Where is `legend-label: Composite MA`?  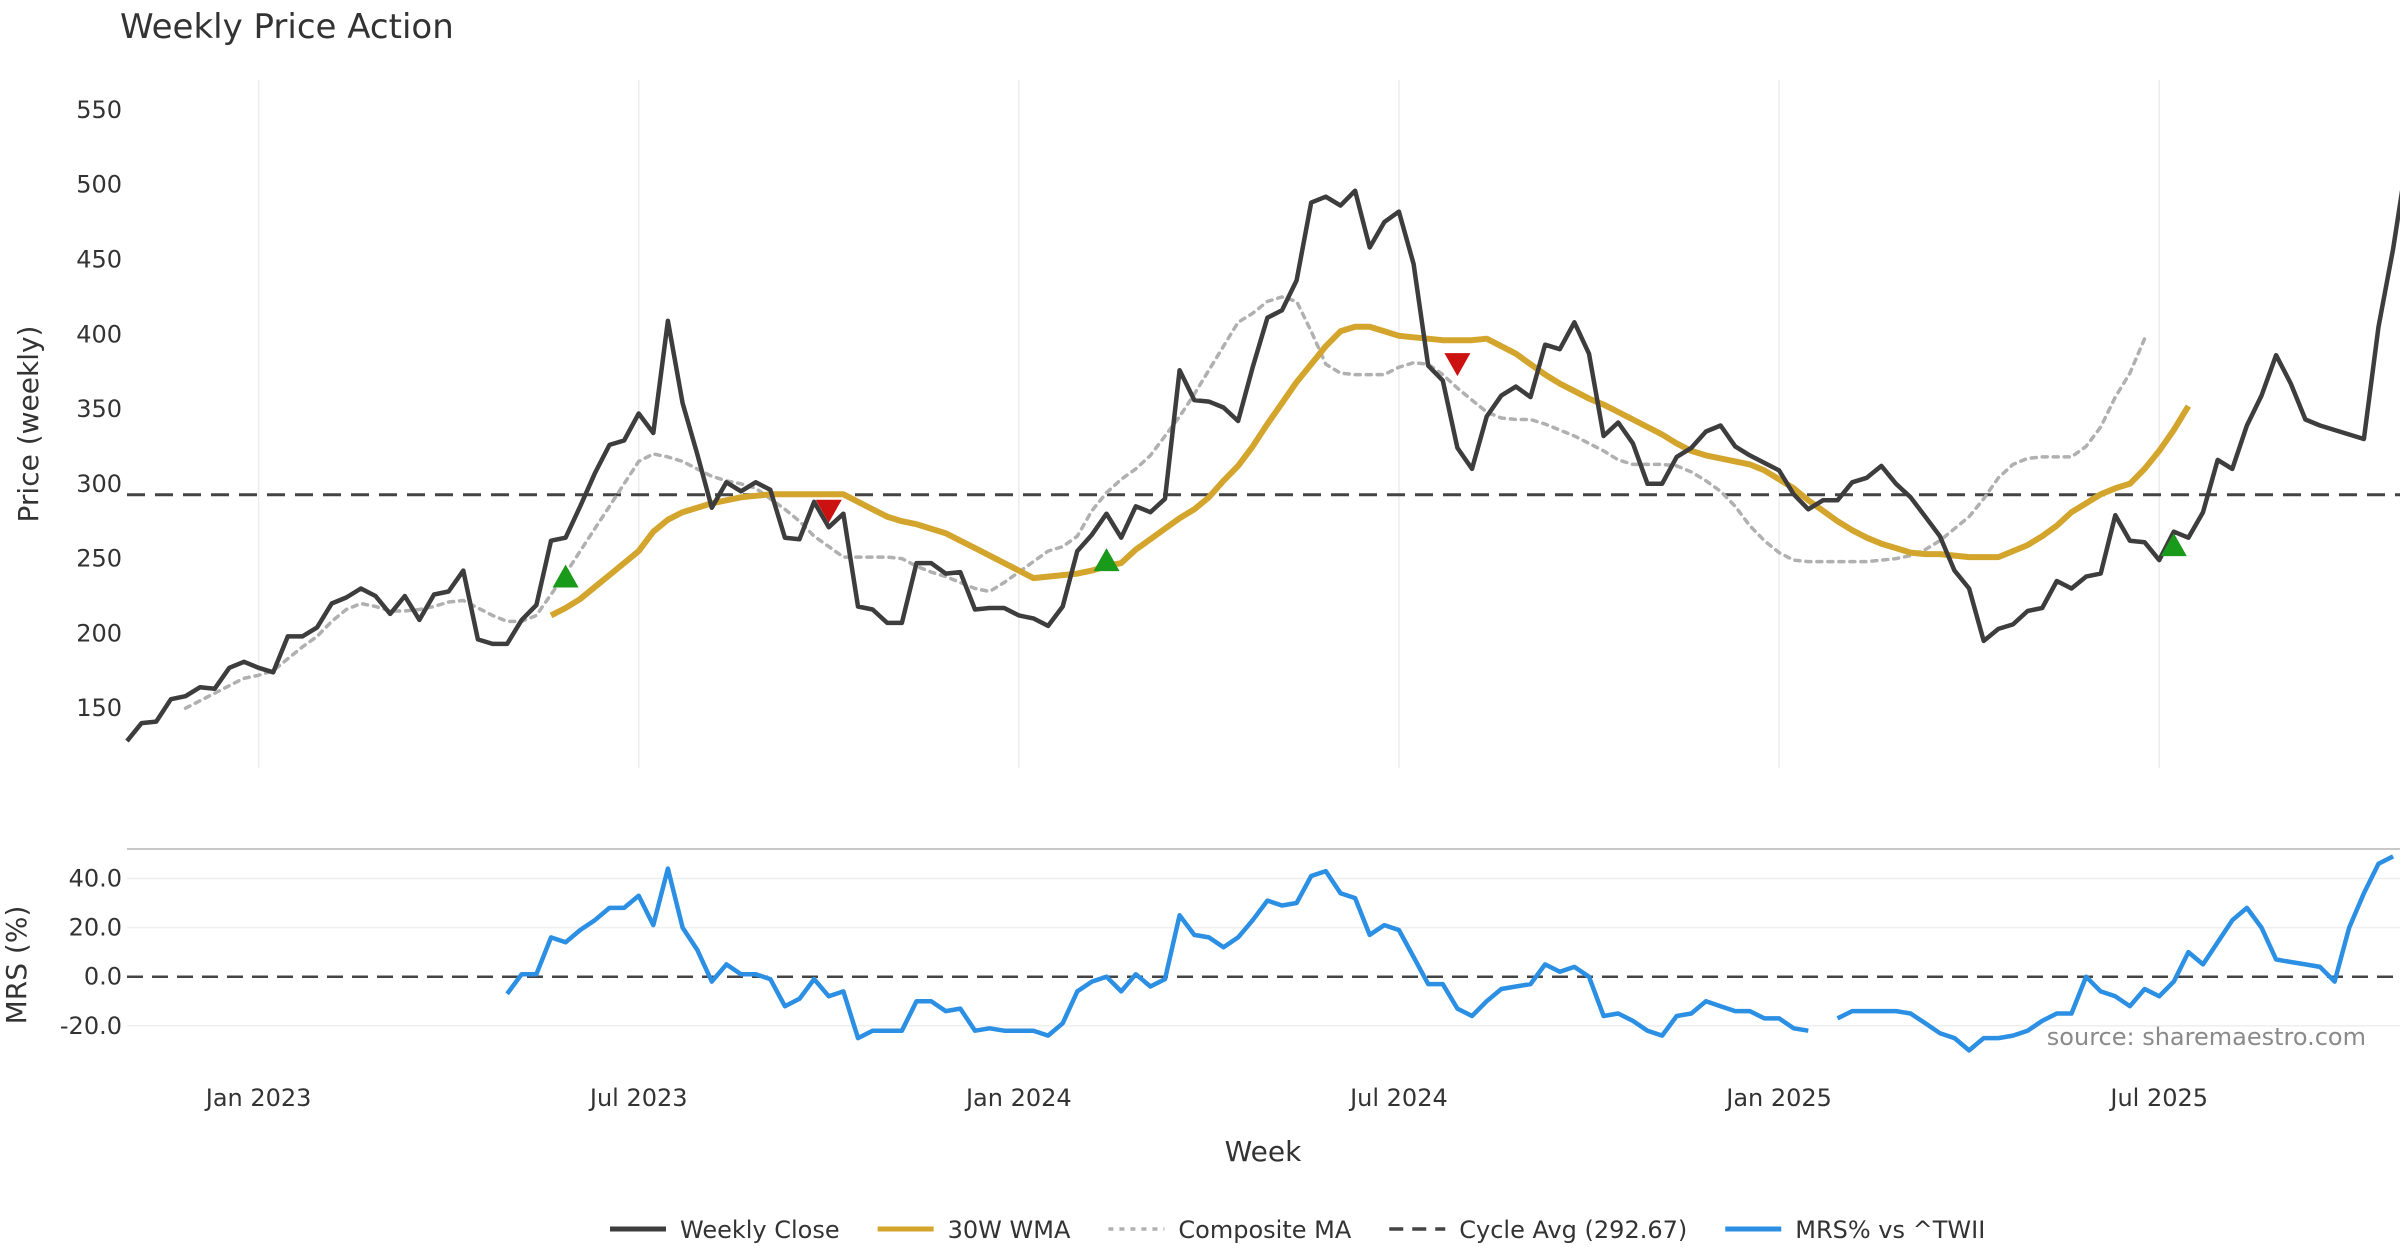 legend-label: Composite MA is located at coordinates (1264, 1230).